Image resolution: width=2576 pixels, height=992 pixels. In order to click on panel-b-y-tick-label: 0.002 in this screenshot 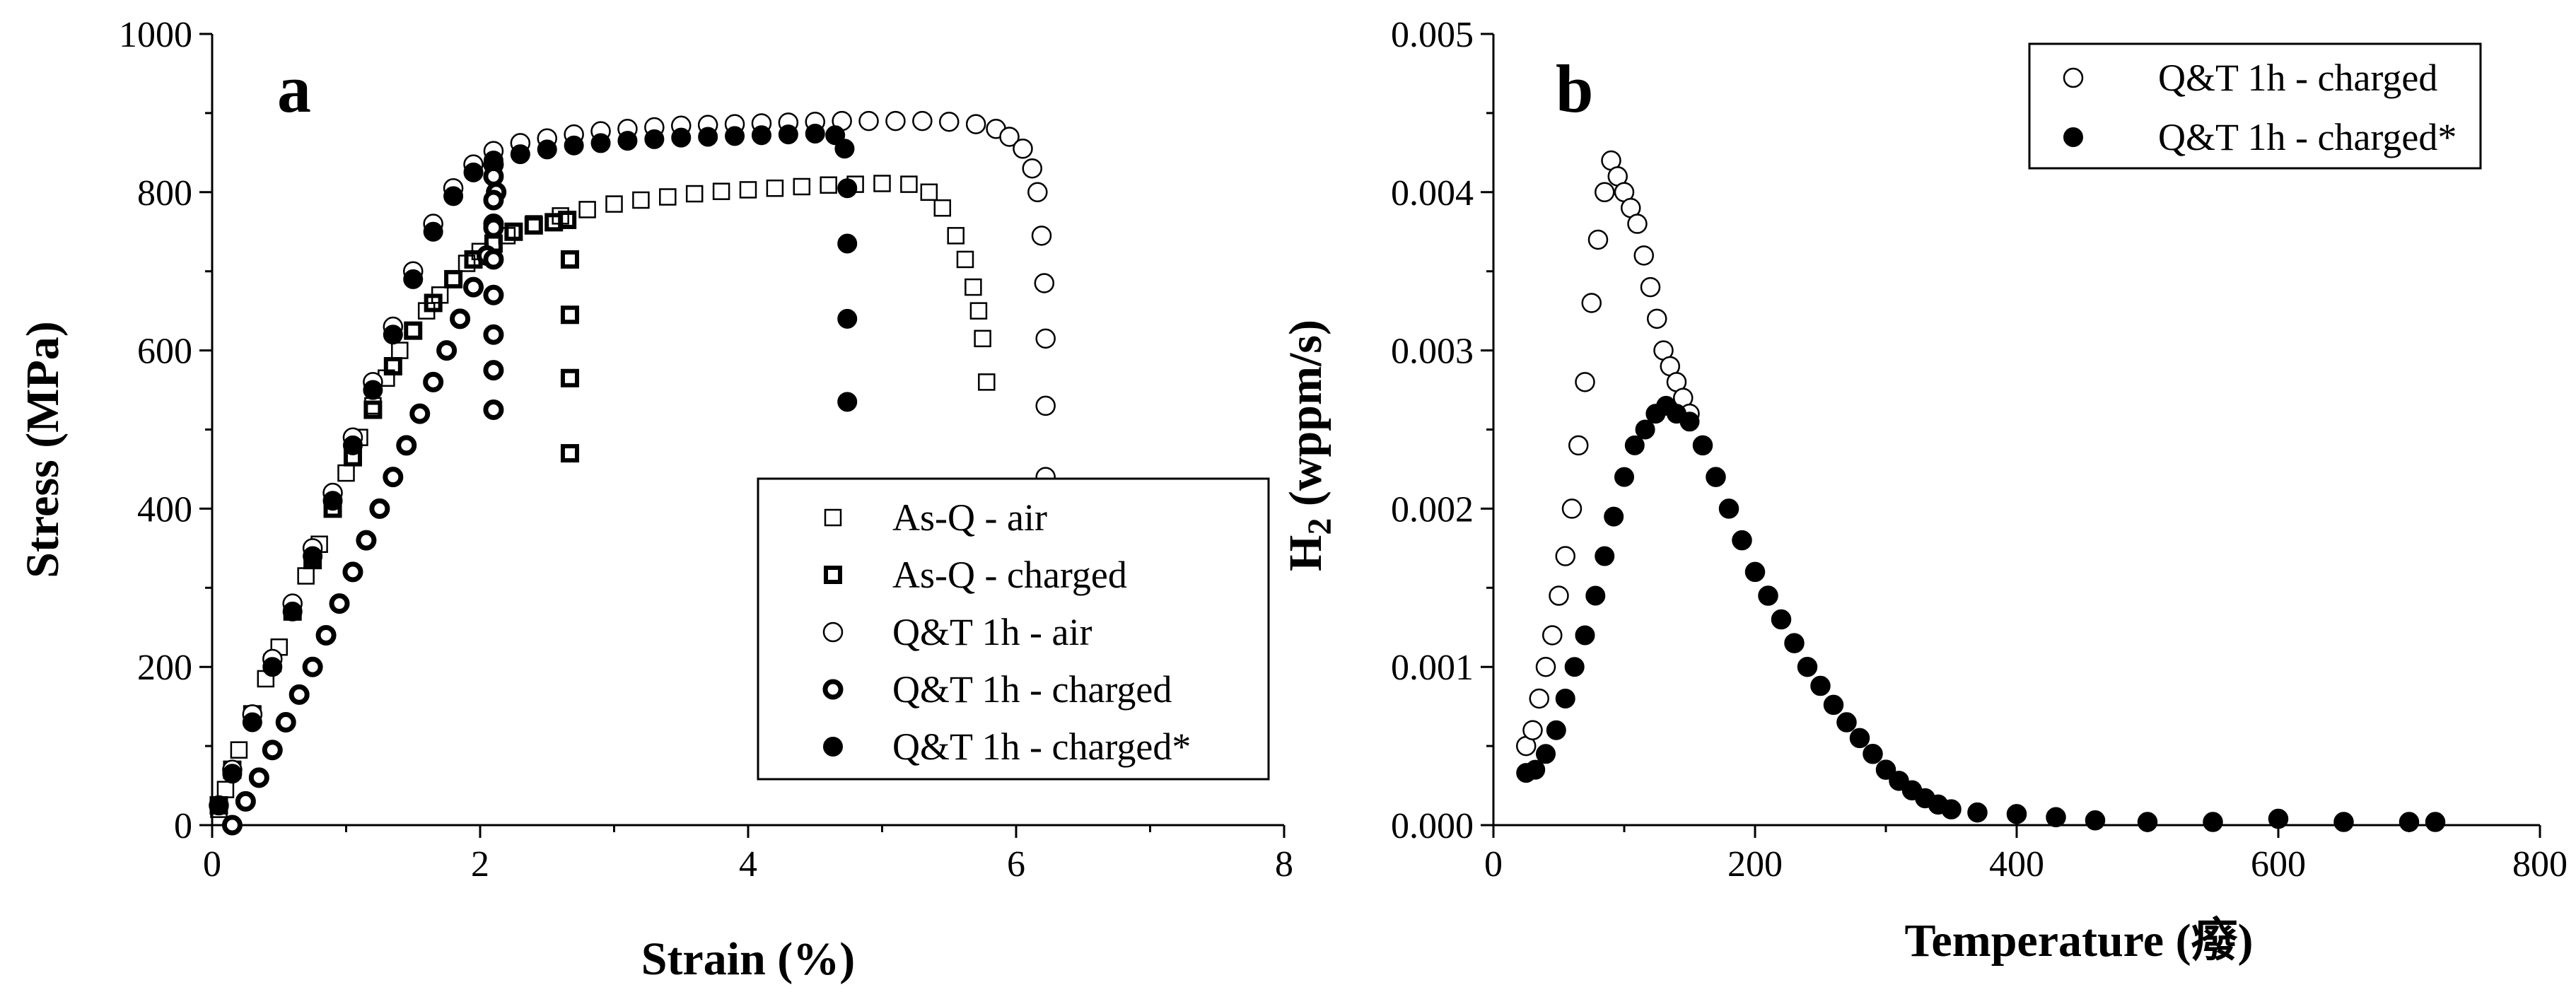, I will do `click(1432, 510)`.